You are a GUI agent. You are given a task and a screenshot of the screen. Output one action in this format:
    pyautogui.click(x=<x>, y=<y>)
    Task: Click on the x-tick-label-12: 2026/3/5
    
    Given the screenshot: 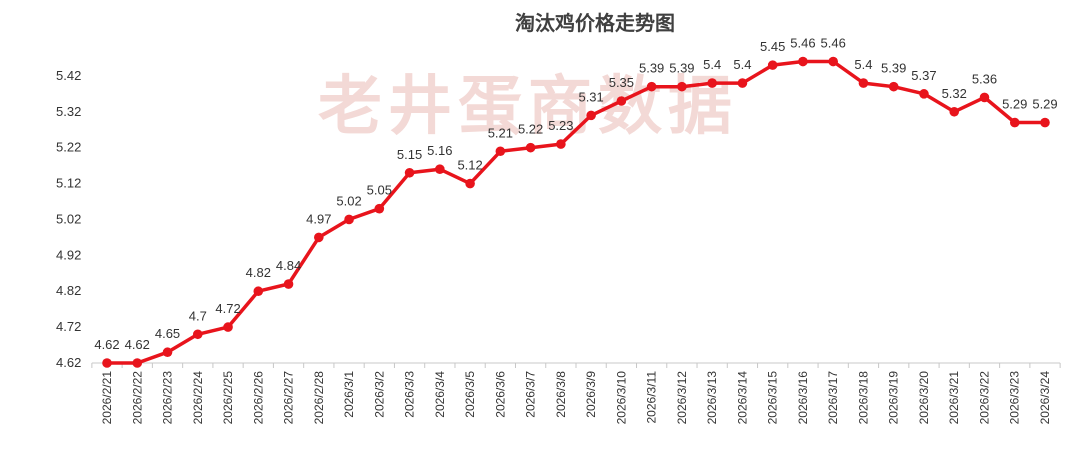 What is the action you would take?
    pyautogui.click(x=470, y=394)
    